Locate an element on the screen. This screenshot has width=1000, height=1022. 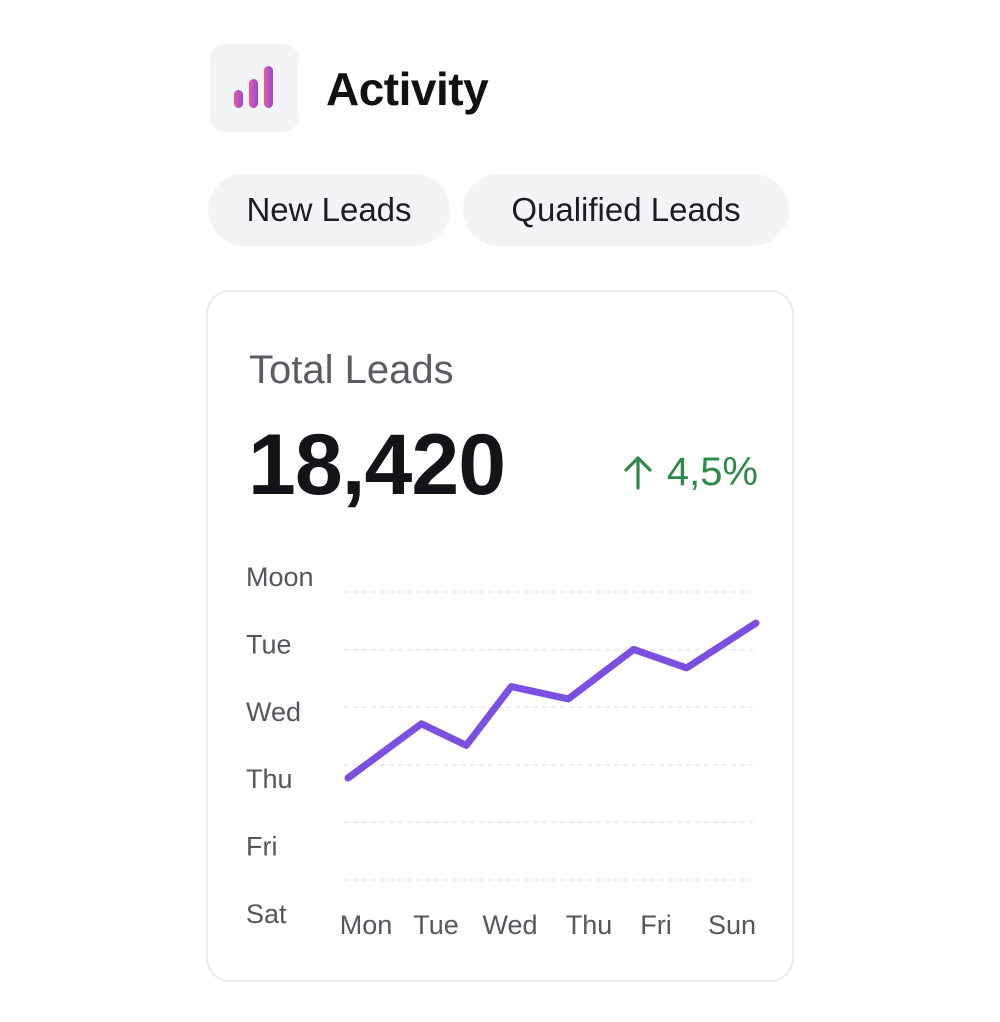
change-percent: 4,5% is located at coordinates (712, 472).